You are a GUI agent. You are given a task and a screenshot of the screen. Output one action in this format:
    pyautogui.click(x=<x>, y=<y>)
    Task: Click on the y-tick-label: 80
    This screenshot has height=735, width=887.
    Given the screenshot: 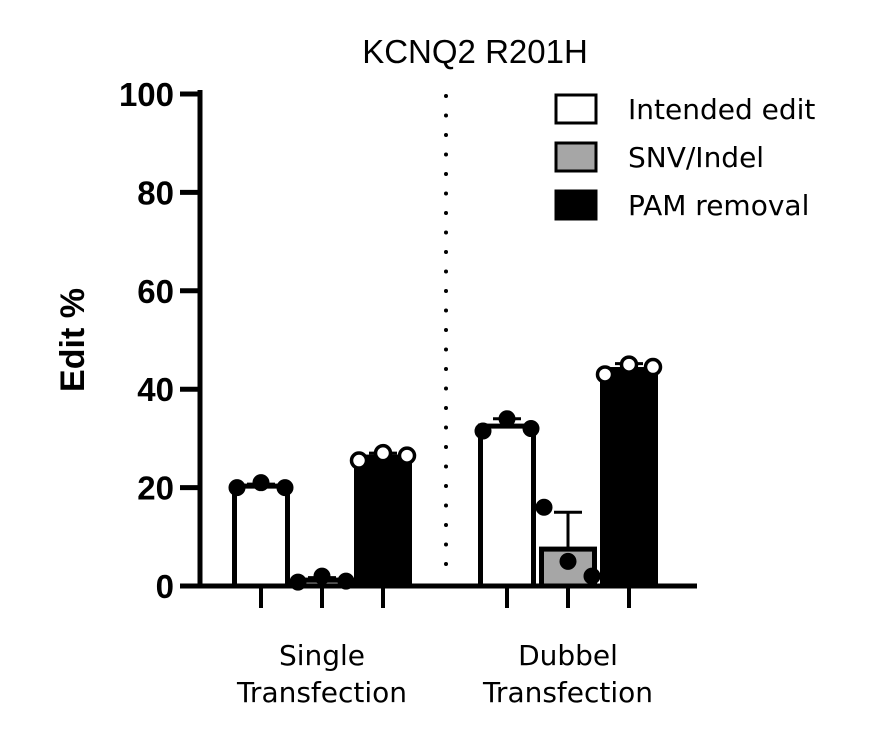 What is the action you would take?
    pyautogui.click(x=155, y=192)
    